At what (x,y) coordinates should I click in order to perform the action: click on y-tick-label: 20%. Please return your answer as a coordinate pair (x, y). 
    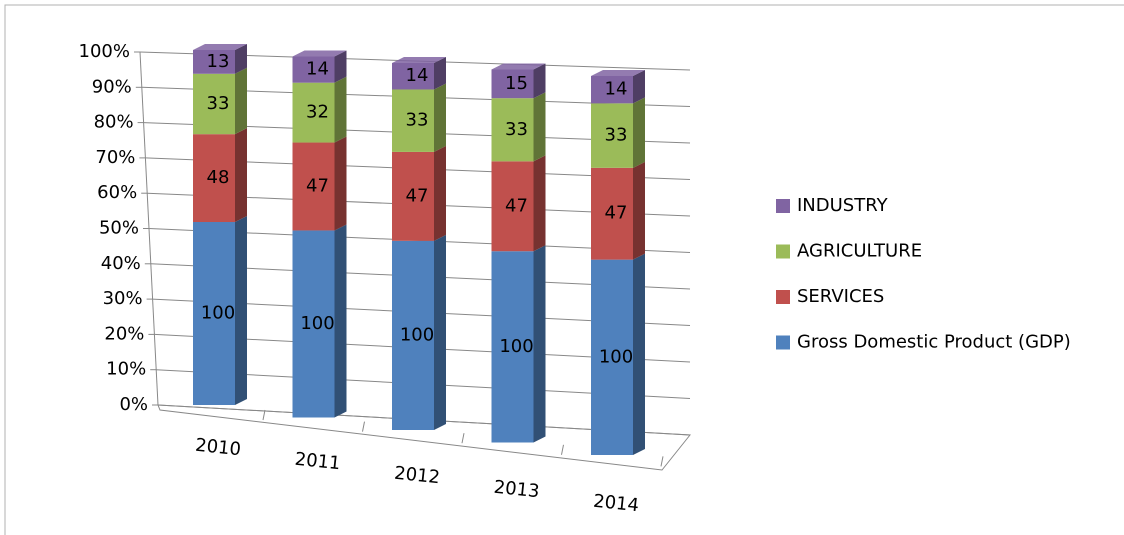
    Looking at the image, I should click on (124, 333).